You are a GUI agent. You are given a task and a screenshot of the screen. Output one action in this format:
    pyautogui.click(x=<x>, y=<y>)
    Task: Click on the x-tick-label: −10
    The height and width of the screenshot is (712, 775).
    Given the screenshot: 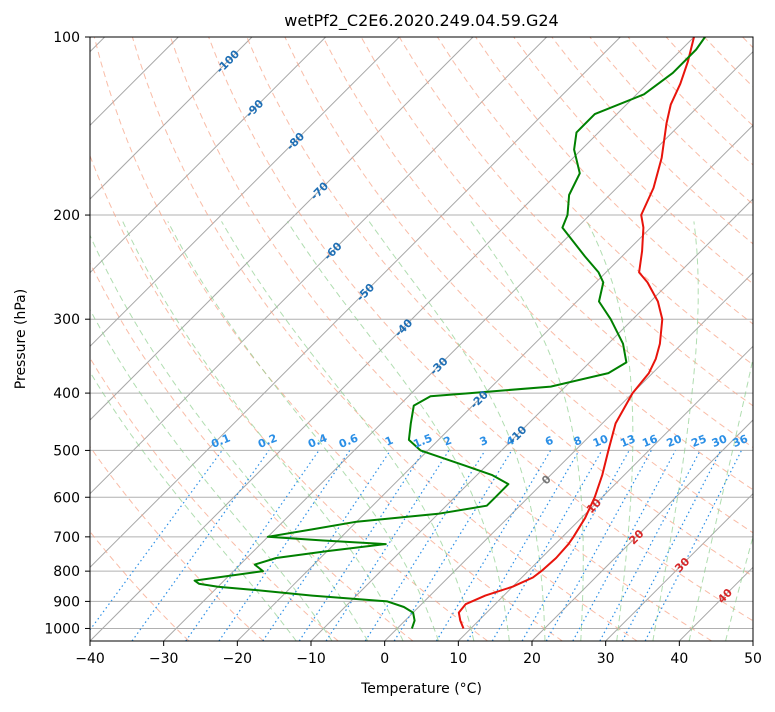 What is the action you would take?
    pyautogui.click(x=311, y=659)
    